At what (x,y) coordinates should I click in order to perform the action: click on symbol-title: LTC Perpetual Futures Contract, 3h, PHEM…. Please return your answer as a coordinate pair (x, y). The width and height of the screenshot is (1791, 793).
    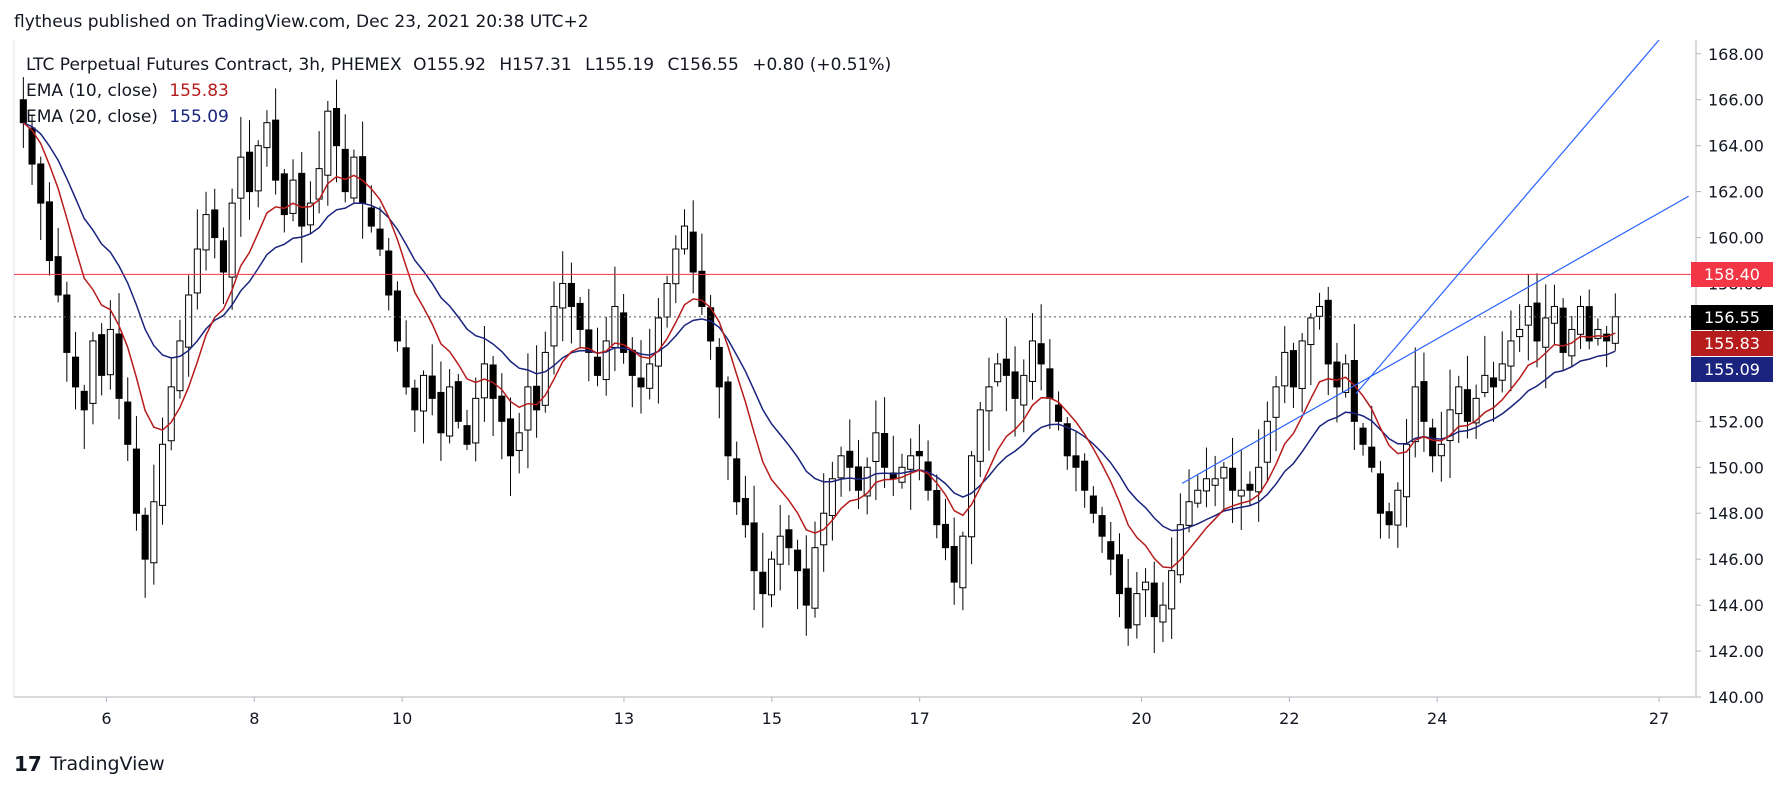
    Looking at the image, I should click on (214, 65).